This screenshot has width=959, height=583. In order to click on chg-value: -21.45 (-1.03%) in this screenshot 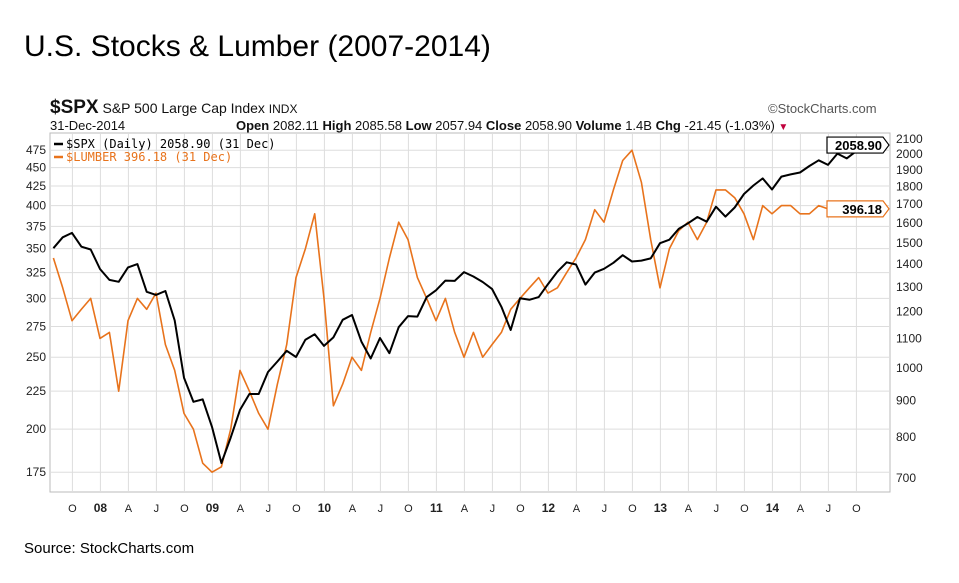, I will do `click(729, 125)`.